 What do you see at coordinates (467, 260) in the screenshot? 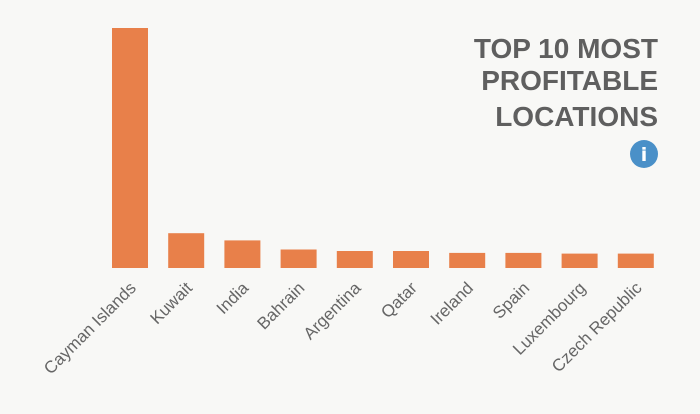
I see `bar-ireland` at bounding box center [467, 260].